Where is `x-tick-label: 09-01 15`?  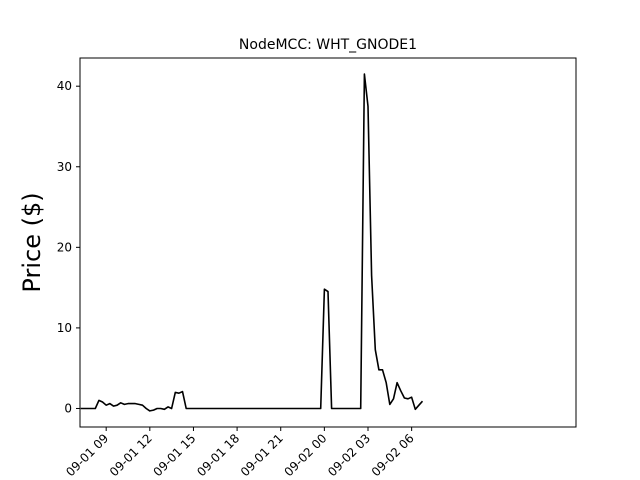
x-tick-label: 09-01 15 is located at coordinates (175, 455).